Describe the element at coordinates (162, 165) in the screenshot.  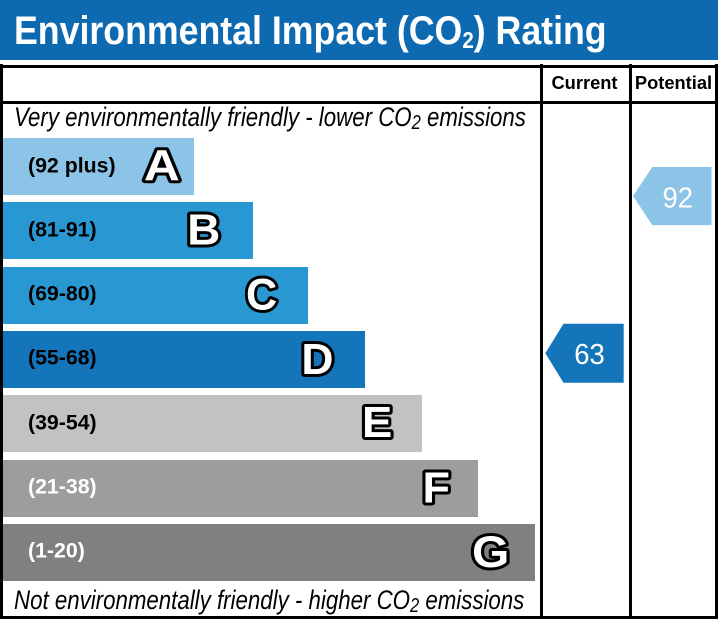
I see `svg-text: A` at that location.